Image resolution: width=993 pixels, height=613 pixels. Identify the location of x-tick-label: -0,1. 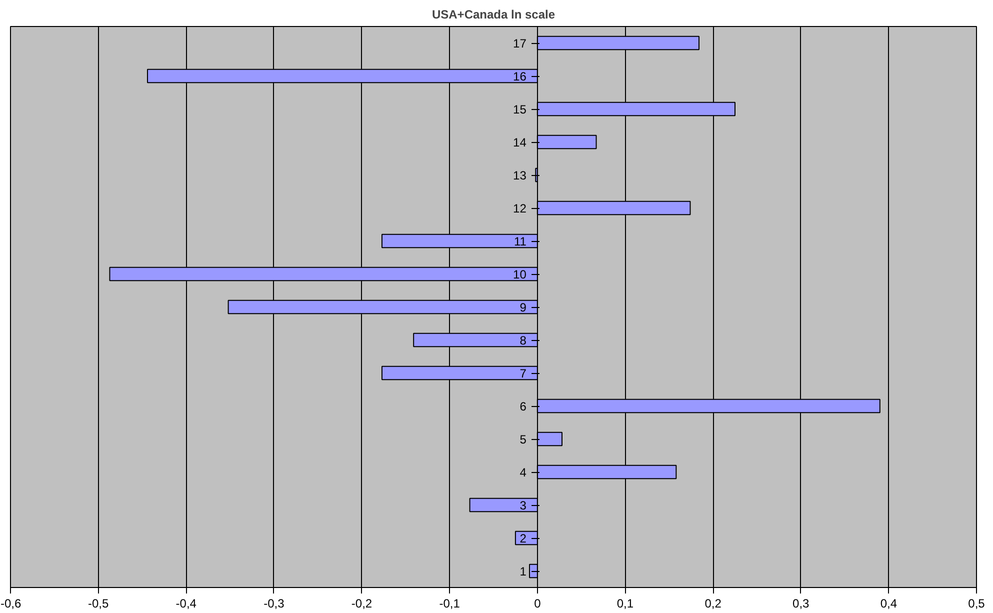
(449, 603).